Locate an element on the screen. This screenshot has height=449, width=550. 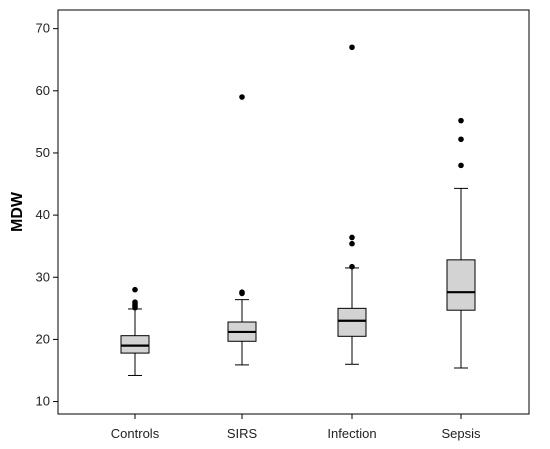
y-axis: 10 20 30 40 50 60 70 is located at coordinates (47, 215).